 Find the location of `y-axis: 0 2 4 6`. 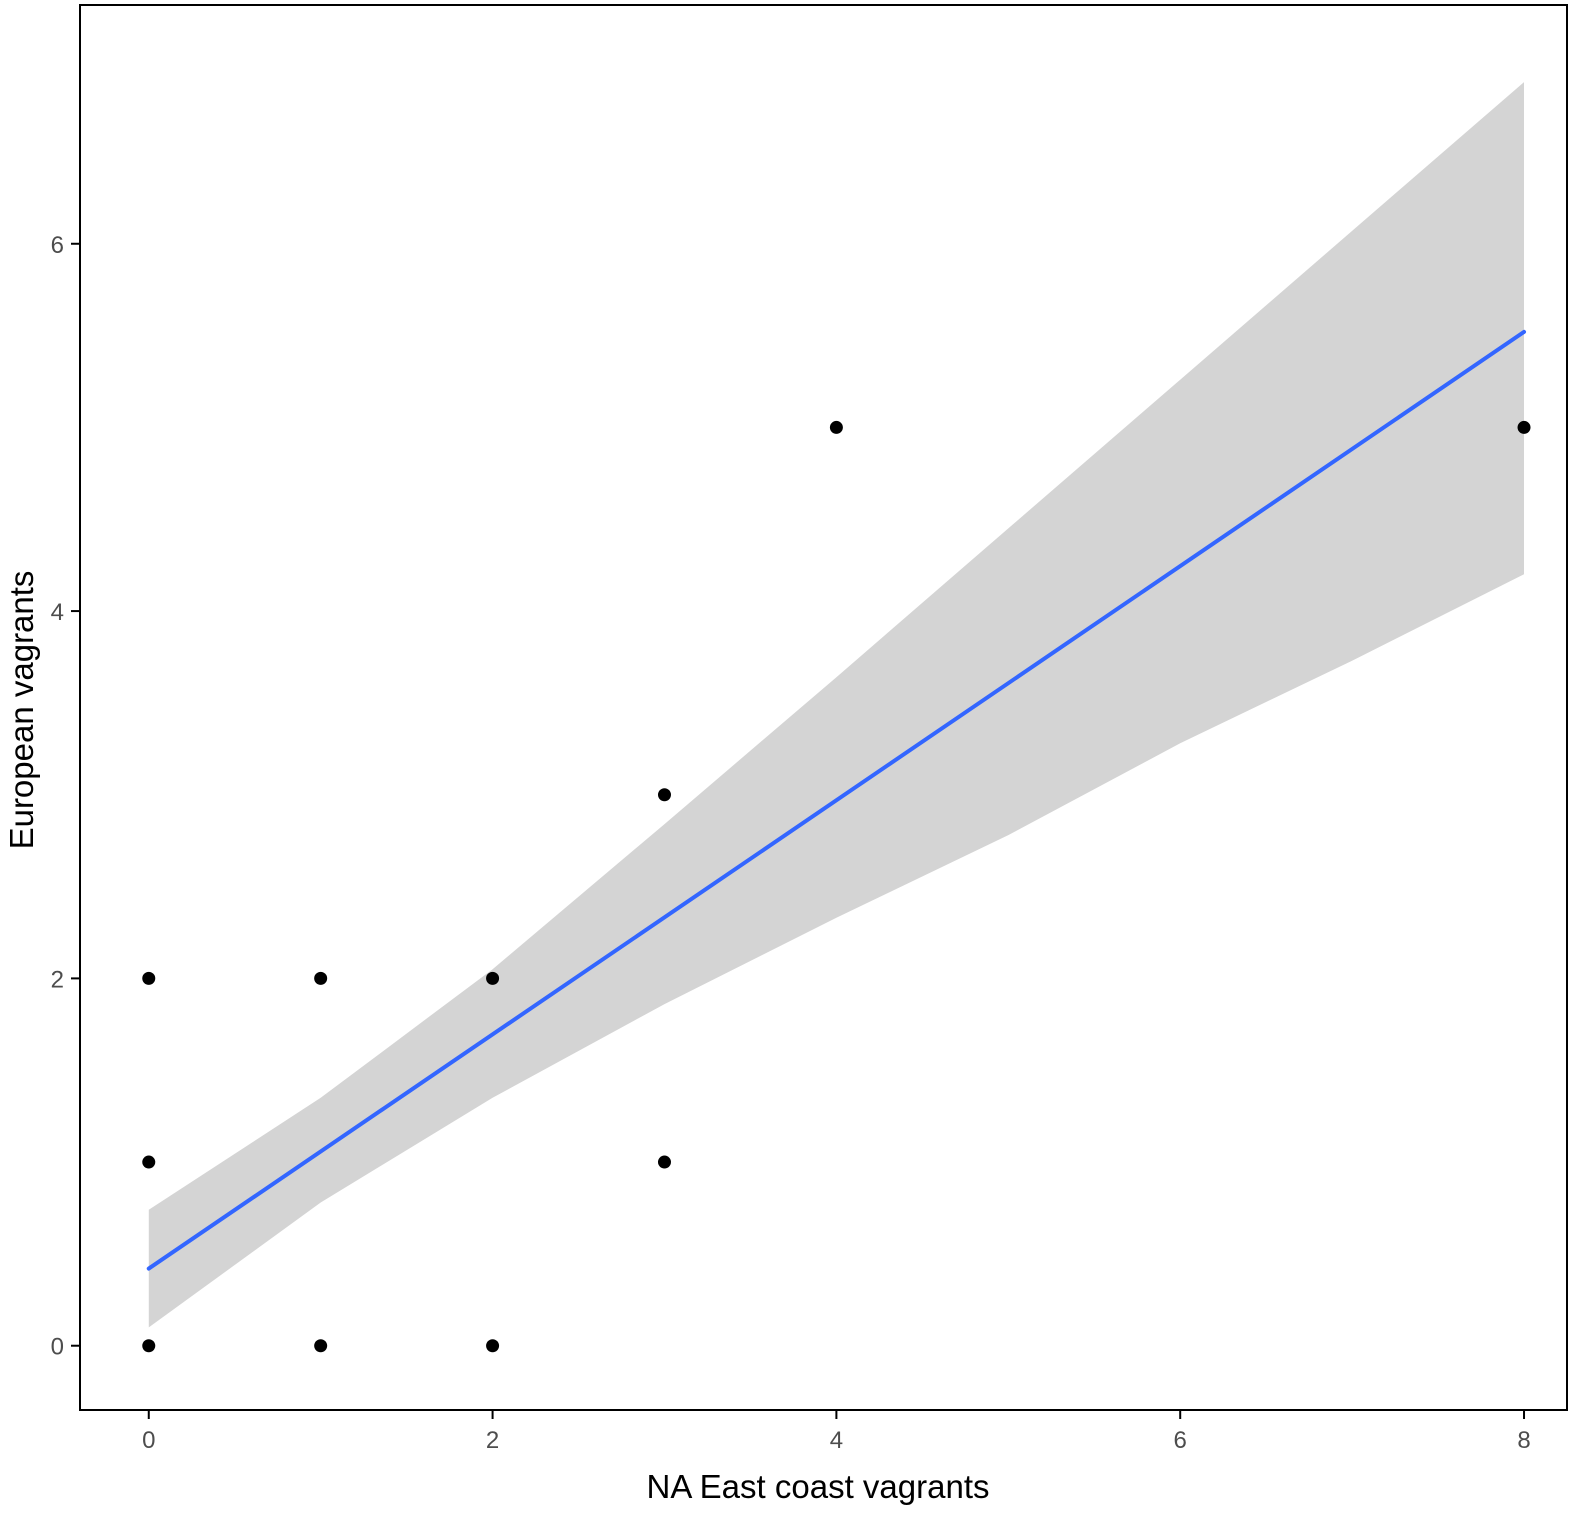

y-axis: 0 2 4 6 is located at coordinates (65, 796).